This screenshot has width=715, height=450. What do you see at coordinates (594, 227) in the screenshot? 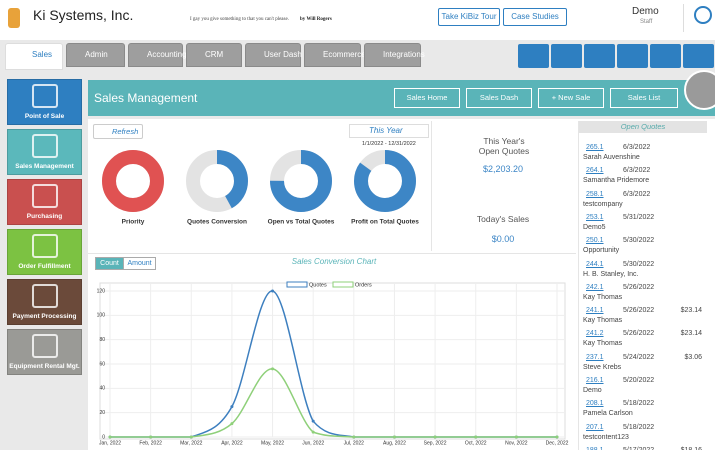
I see `quote-name: Demo5` at bounding box center [594, 227].